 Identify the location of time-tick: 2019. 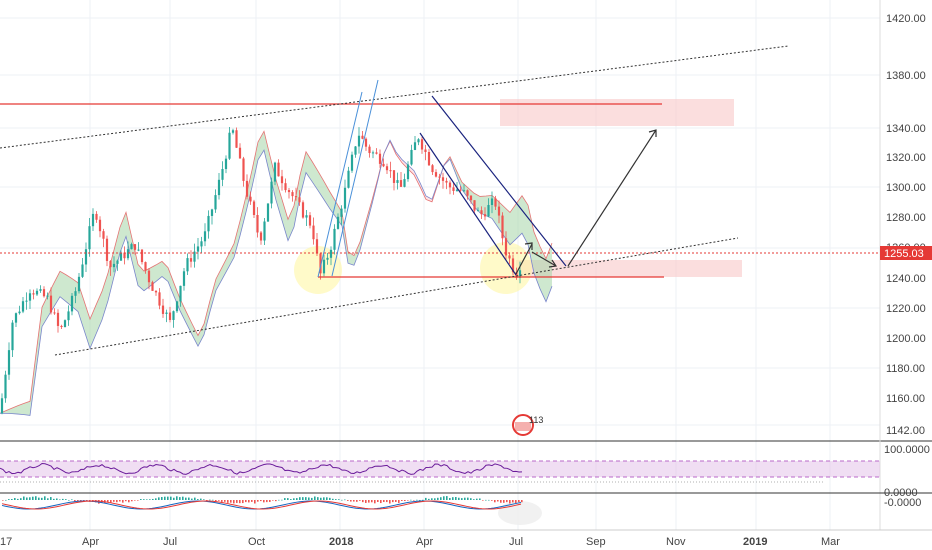
(755, 542).